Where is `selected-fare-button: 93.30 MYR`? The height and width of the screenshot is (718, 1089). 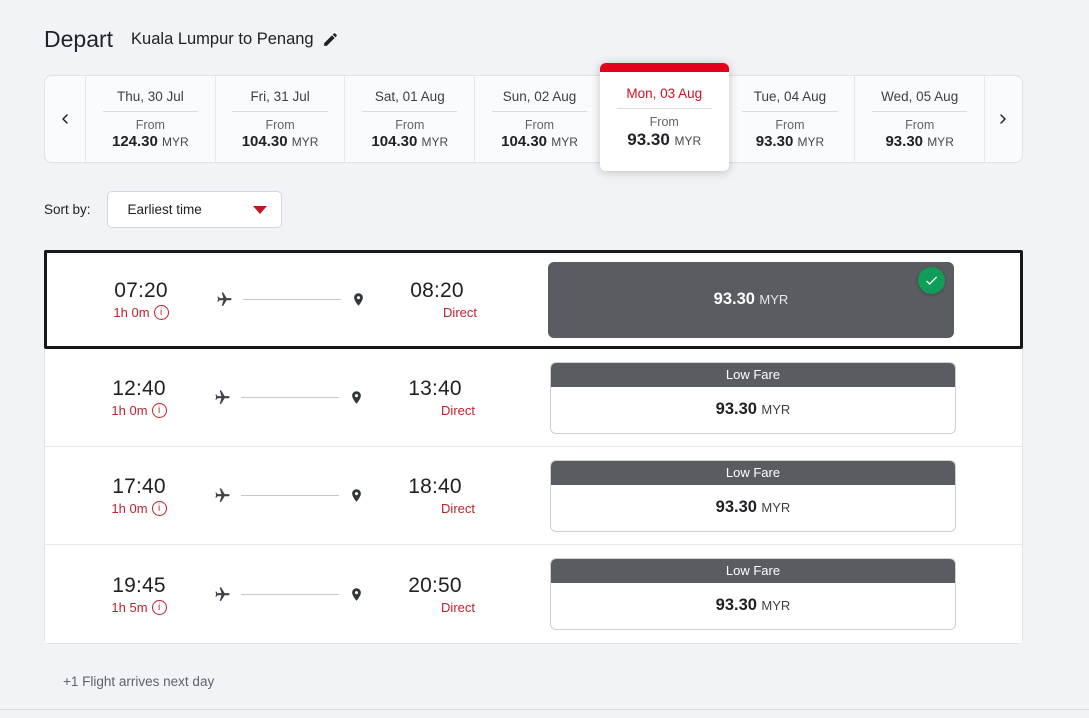
selected-fare-button: 93.30 MYR is located at coordinates (751, 299).